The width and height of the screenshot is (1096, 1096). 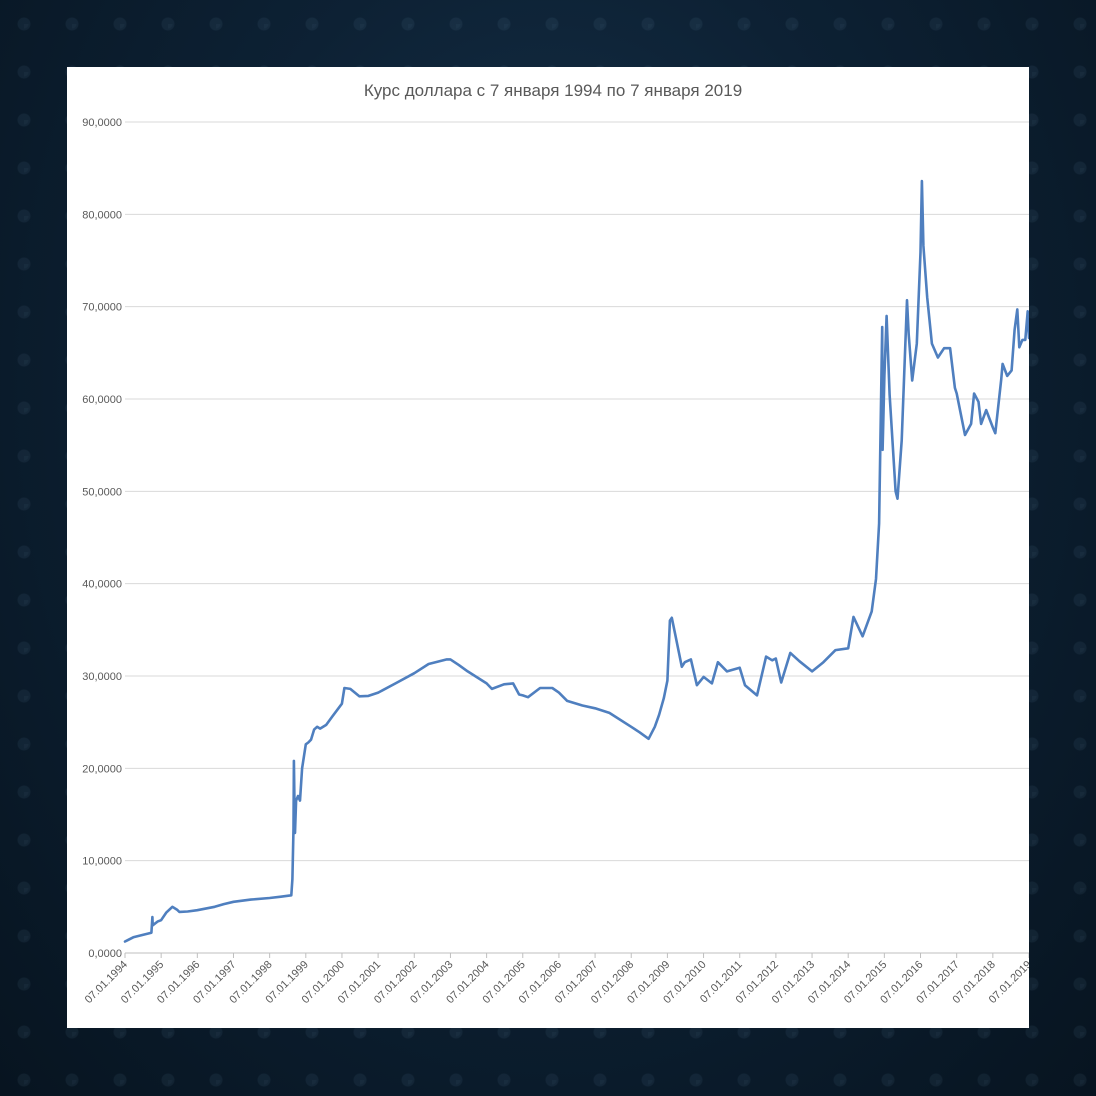 I want to click on y-tick-label: 30,0000, so click(x=102, y=677).